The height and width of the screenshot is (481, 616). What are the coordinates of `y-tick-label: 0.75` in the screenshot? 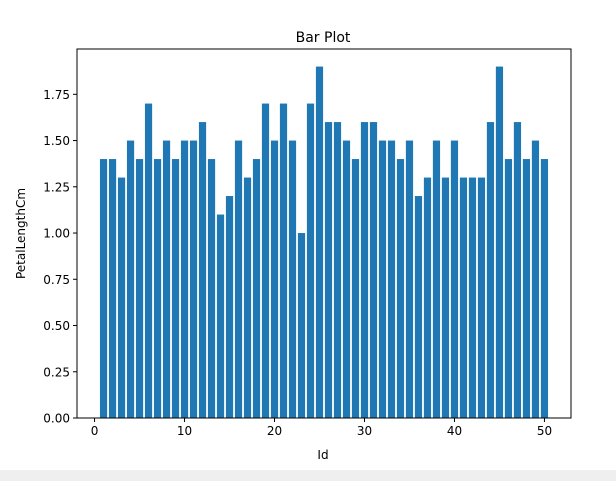 It's located at (56, 280).